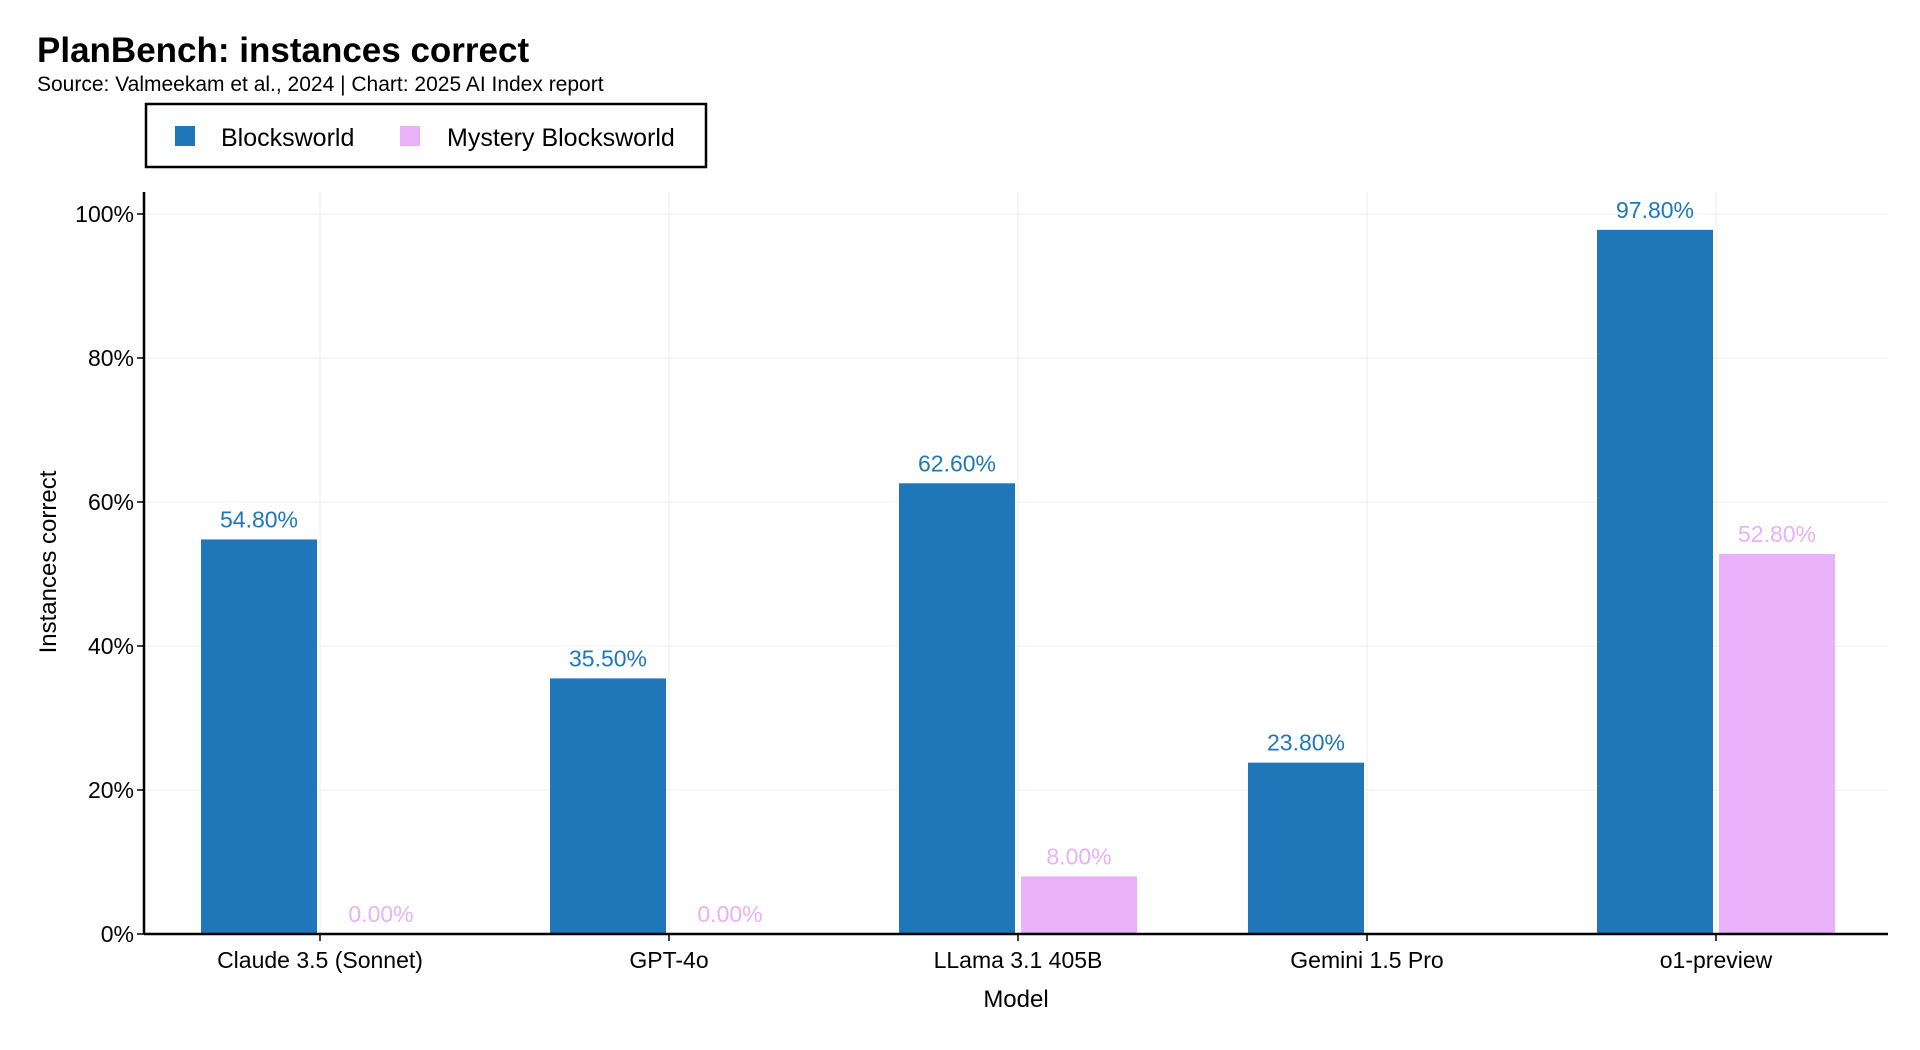  What do you see at coordinates (1015, 999) in the screenshot?
I see `x-axis-label: Model` at bounding box center [1015, 999].